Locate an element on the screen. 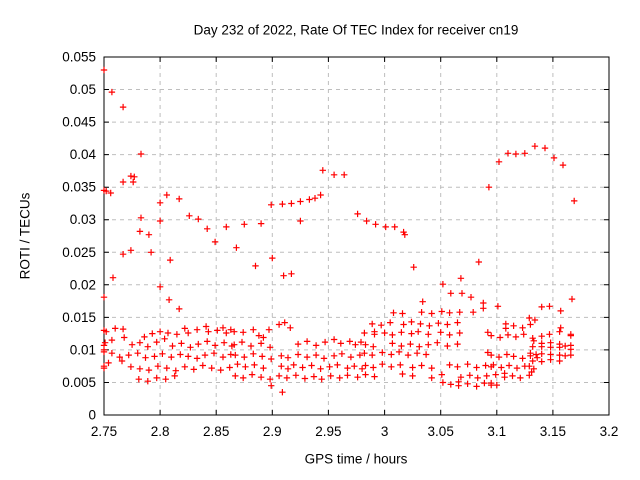 The width and height of the screenshot is (640, 480). y-tick-label: 0.045 is located at coordinates (79, 122).